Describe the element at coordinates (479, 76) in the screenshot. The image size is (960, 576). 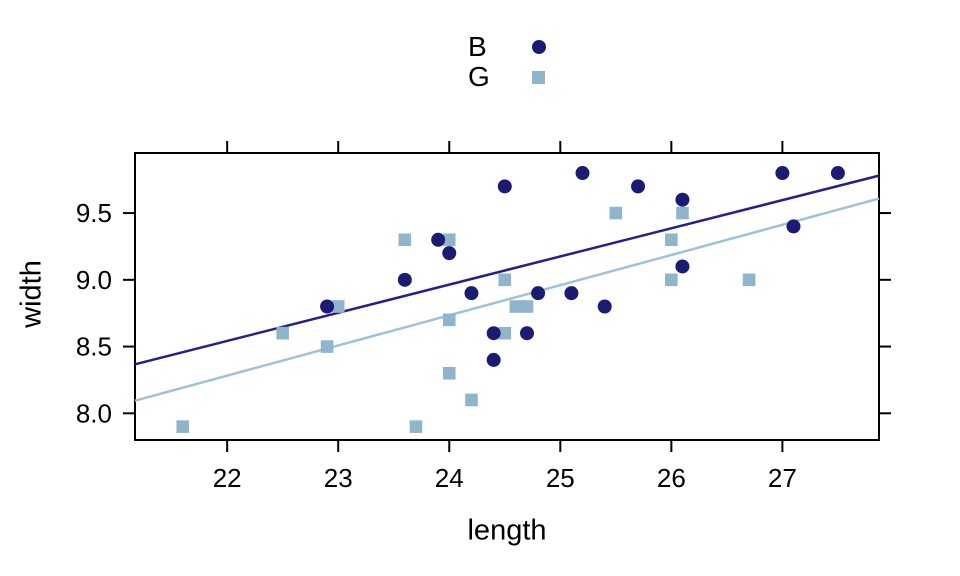
I see `legend-label-g: G` at that location.